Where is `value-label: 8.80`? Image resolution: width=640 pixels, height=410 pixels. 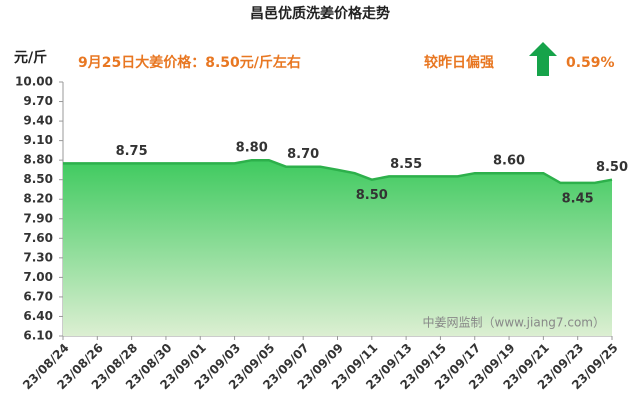 value-label: 8.80 is located at coordinates (252, 148).